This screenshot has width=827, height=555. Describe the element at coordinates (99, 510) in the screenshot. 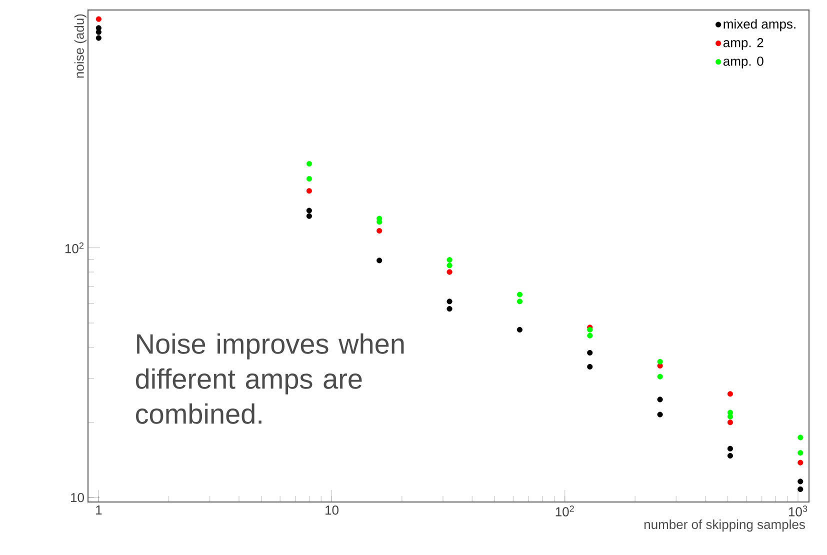

I see `x-tick-label: 1` at that location.